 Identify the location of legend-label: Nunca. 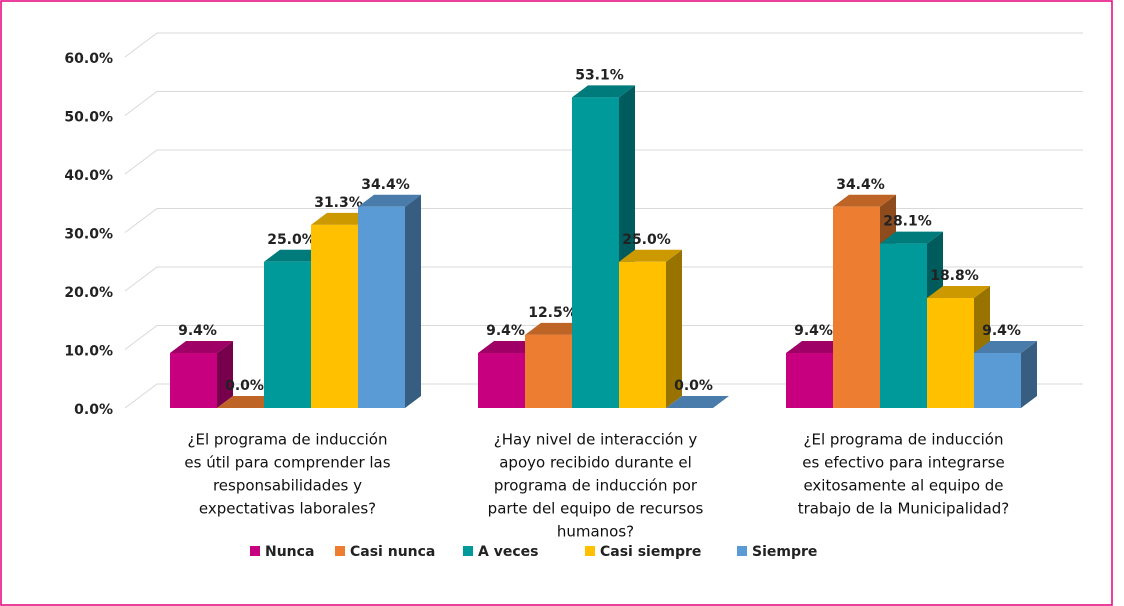
(289, 552).